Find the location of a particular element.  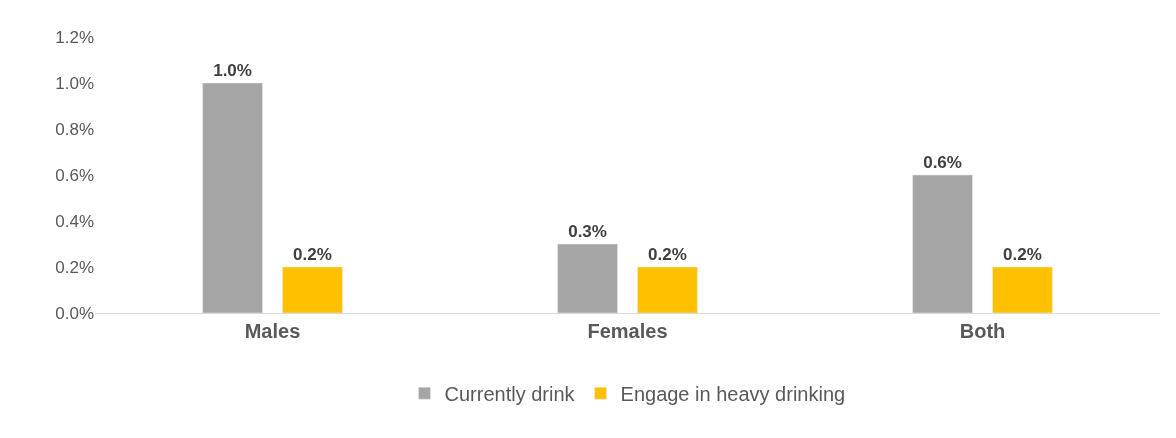

data-label: 0.3% is located at coordinates (587, 231).